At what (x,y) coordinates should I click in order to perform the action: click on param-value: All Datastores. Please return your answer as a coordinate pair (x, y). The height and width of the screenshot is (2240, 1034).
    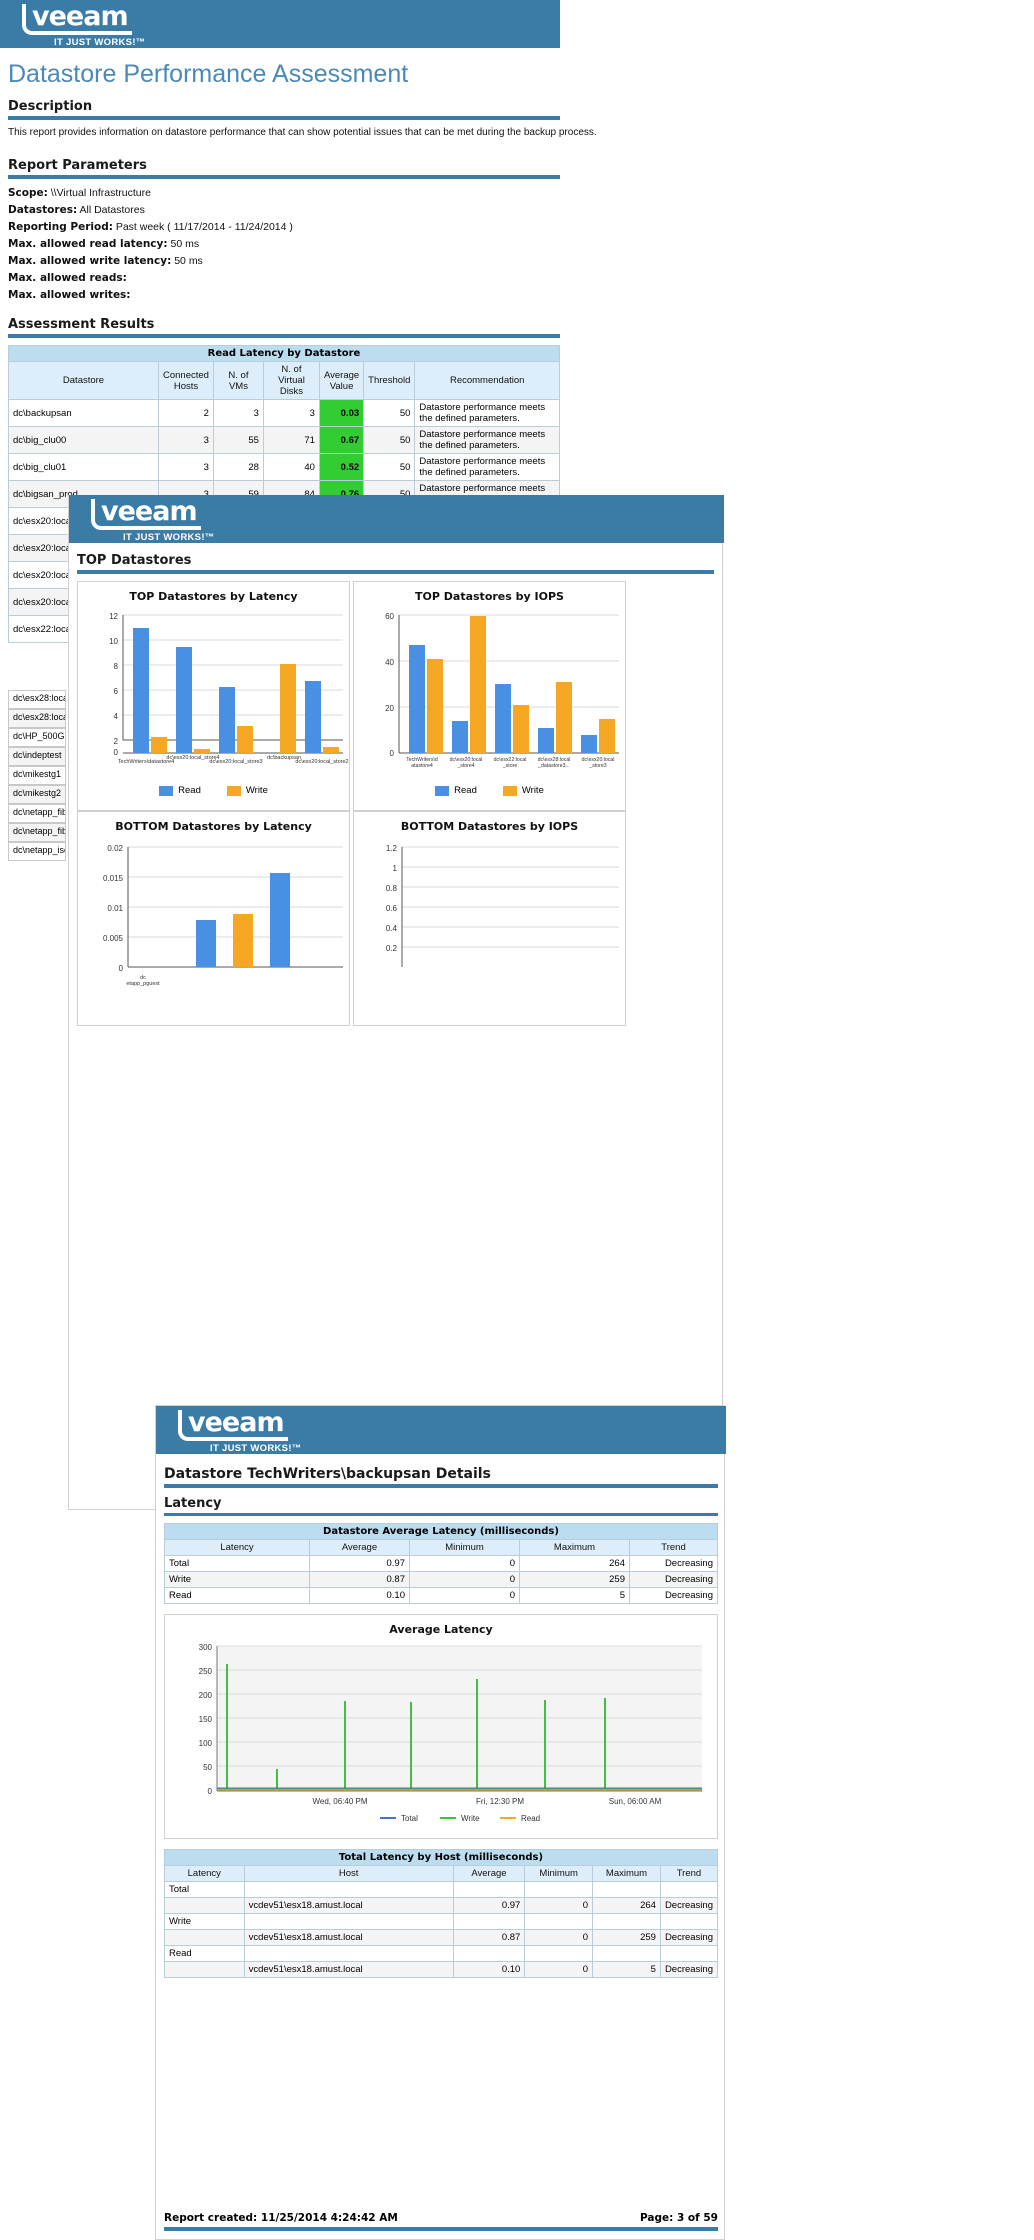
    Looking at the image, I should click on (112, 210).